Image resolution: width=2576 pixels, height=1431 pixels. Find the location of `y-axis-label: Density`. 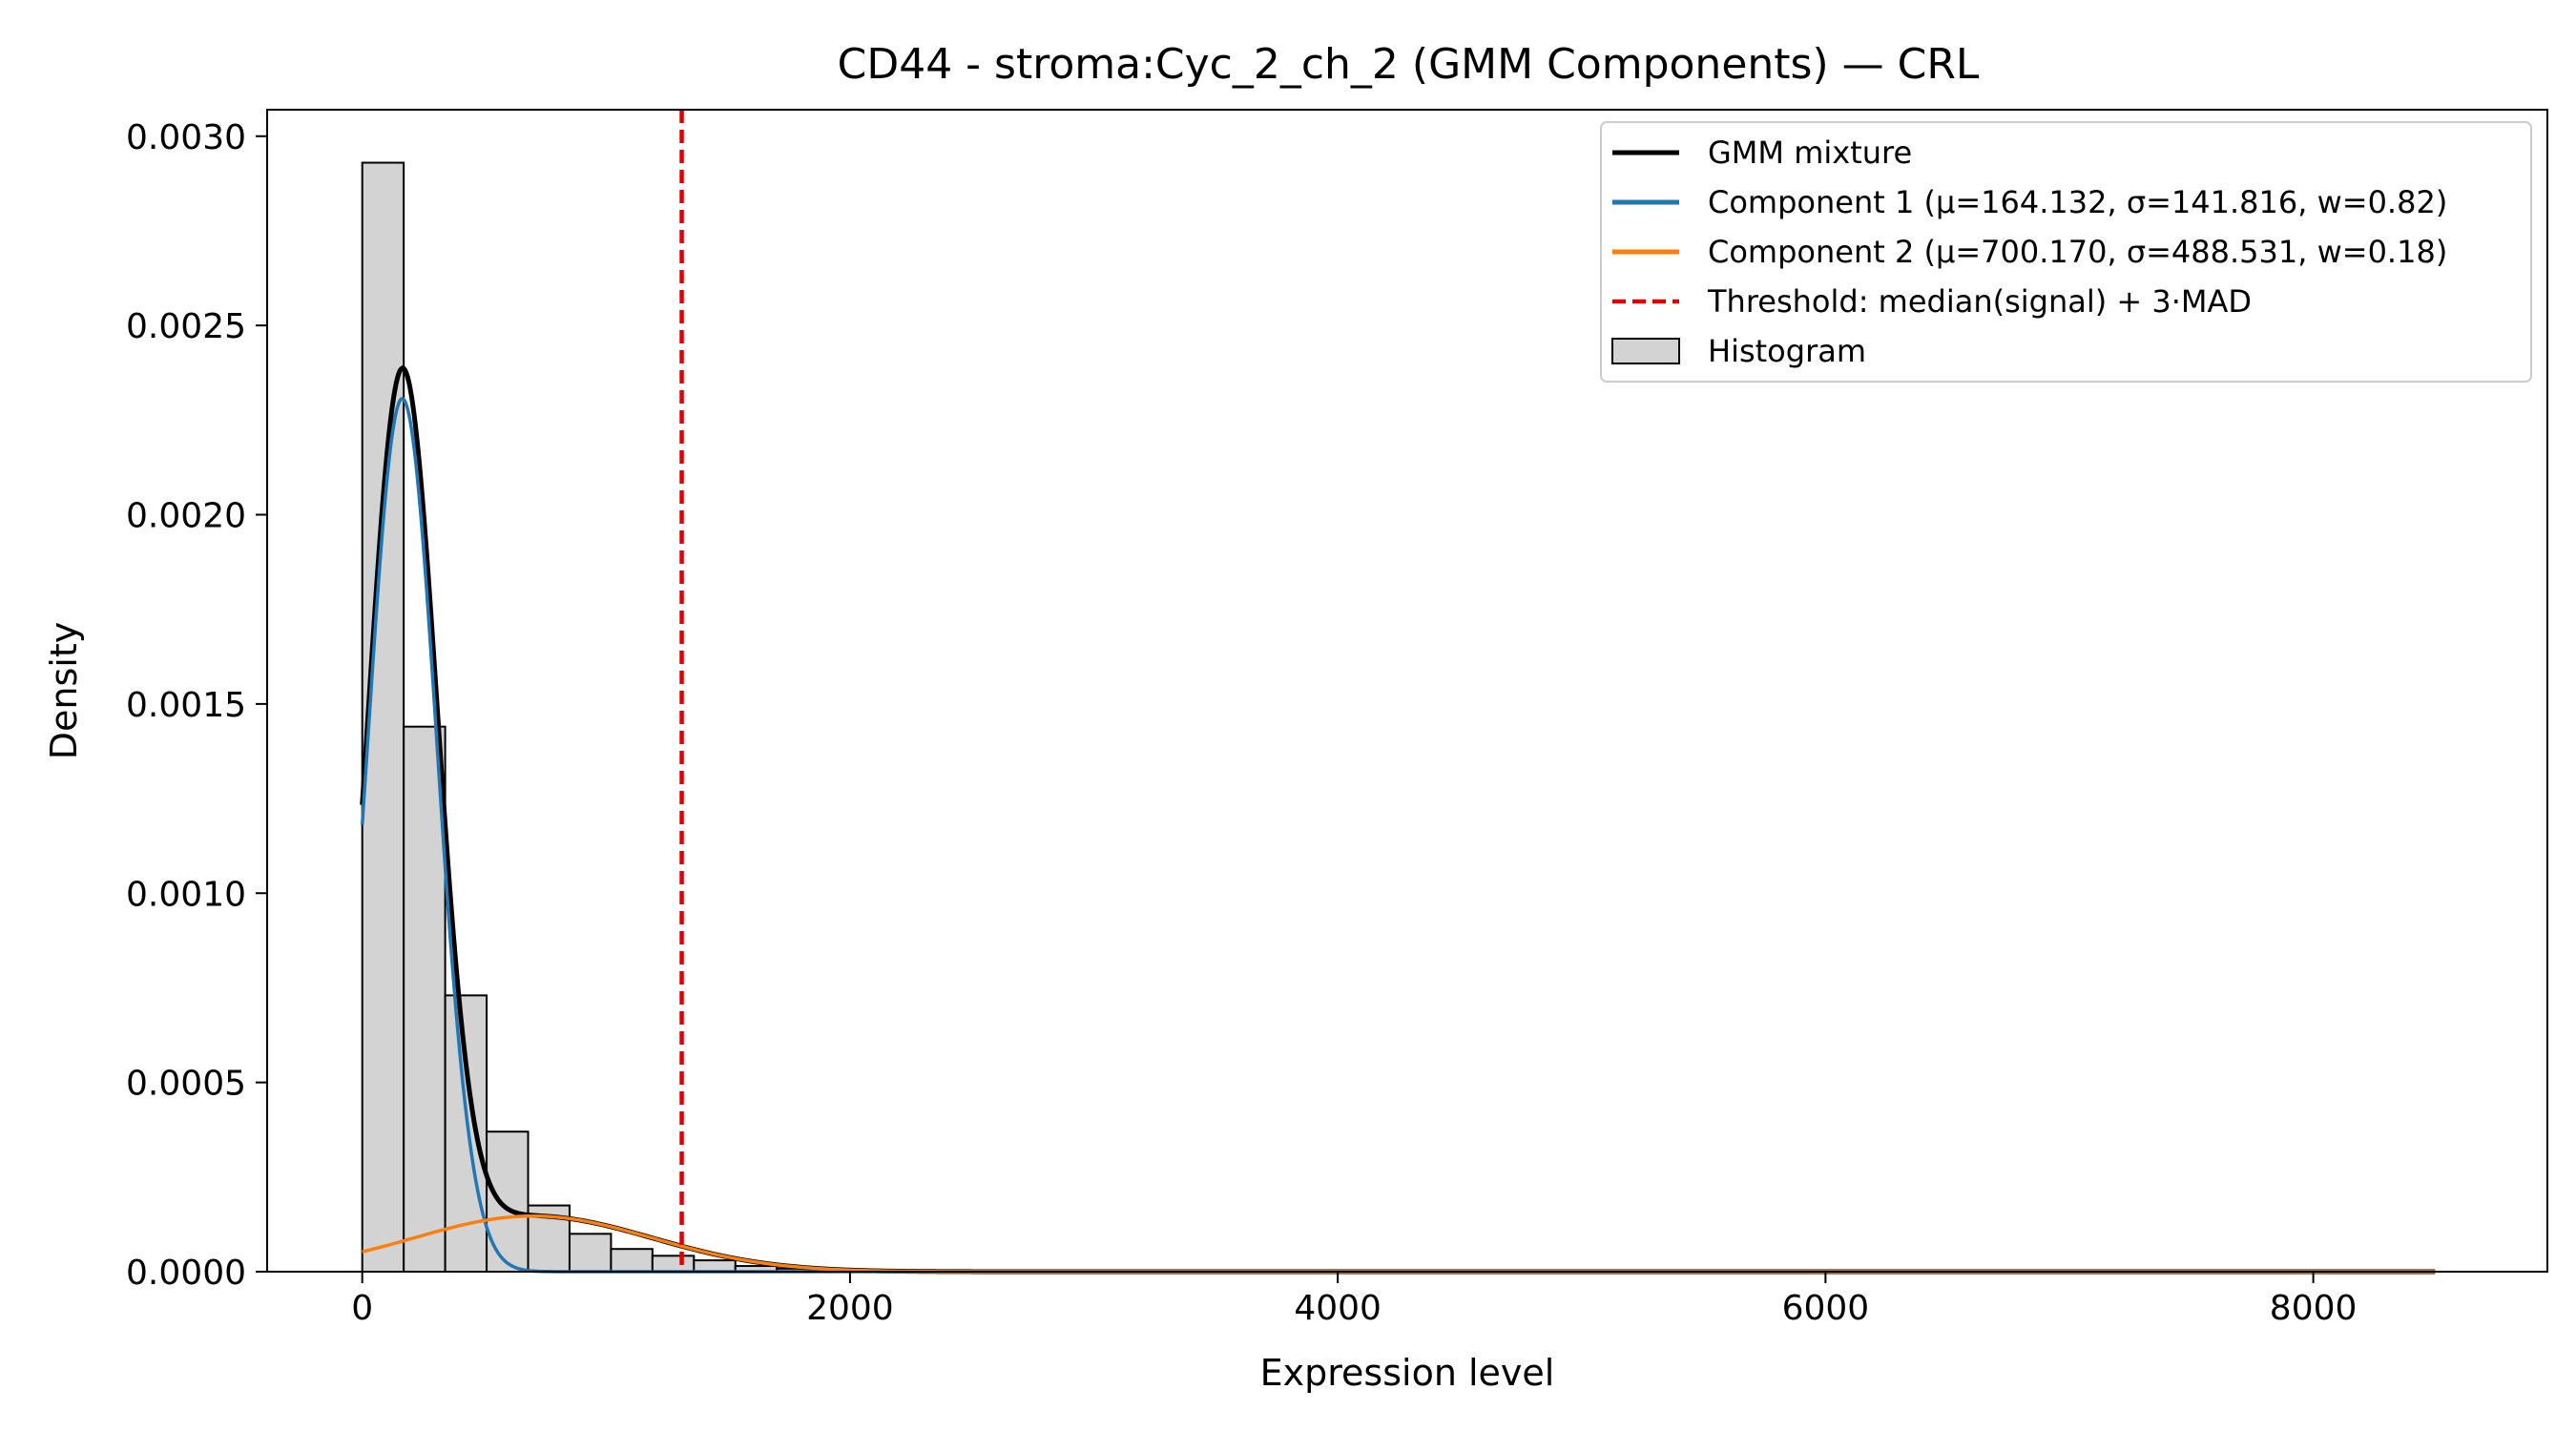

y-axis-label: Density is located at coordinates (64, 690).